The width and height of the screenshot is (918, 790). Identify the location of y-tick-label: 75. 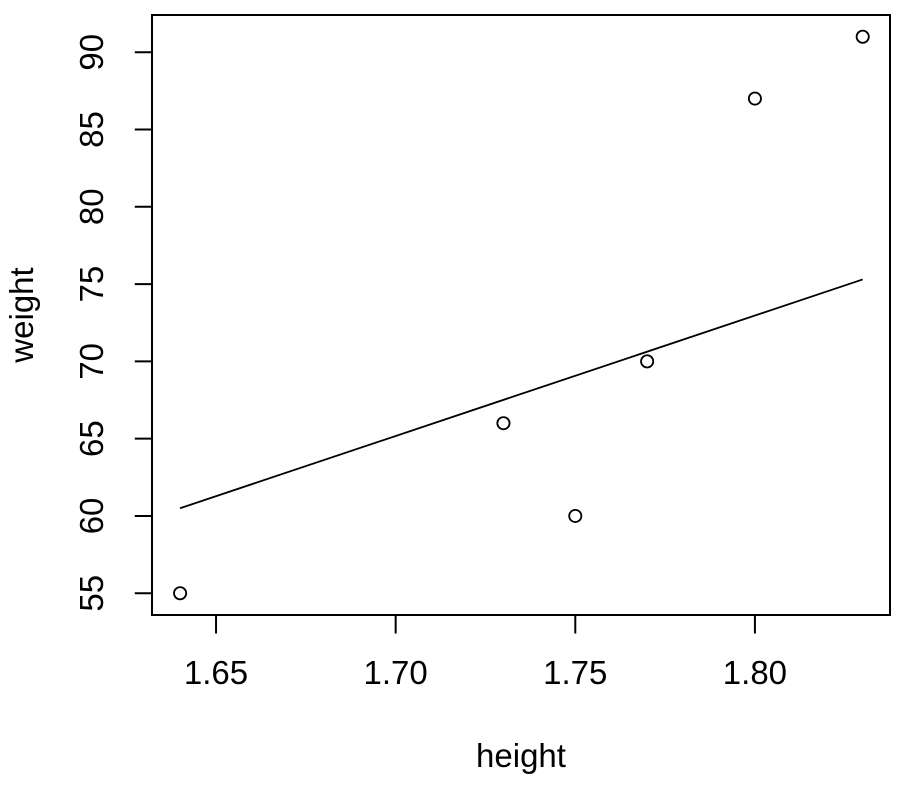
(91, 284).